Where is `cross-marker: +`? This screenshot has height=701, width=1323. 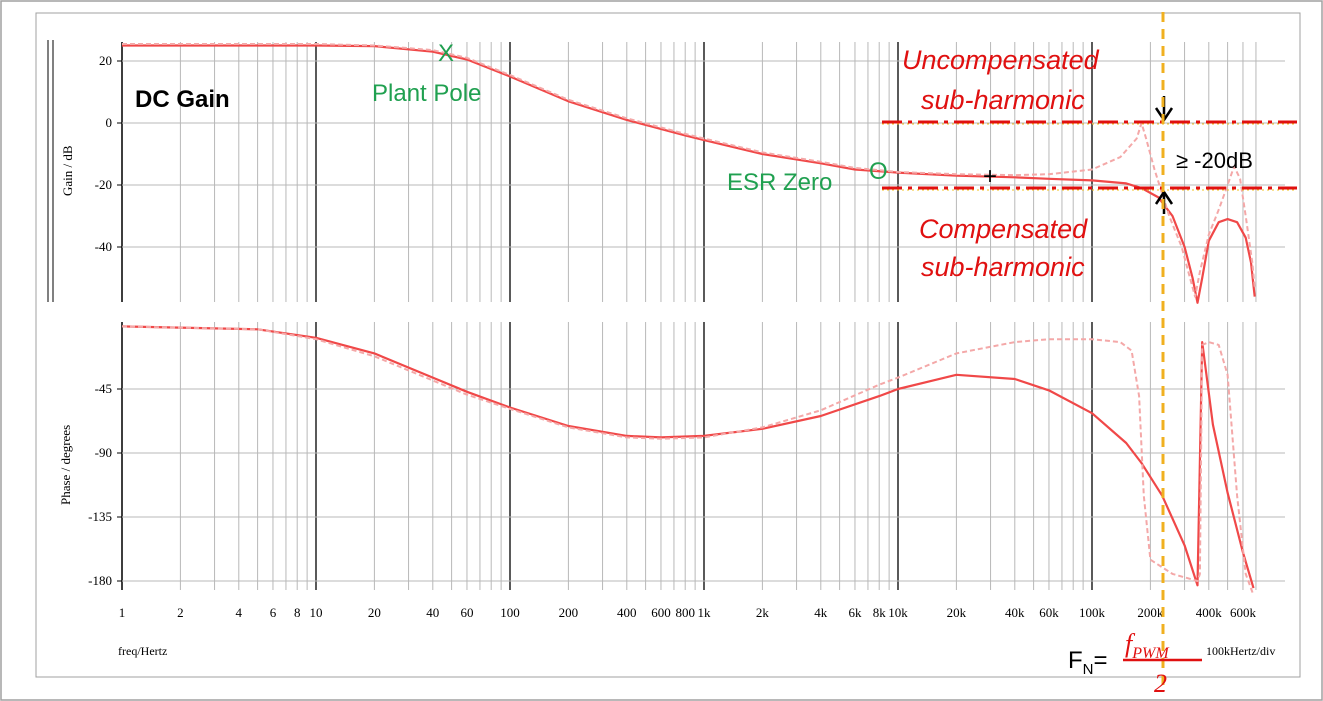 cross-marker: + is located at coordinates (990, 176).